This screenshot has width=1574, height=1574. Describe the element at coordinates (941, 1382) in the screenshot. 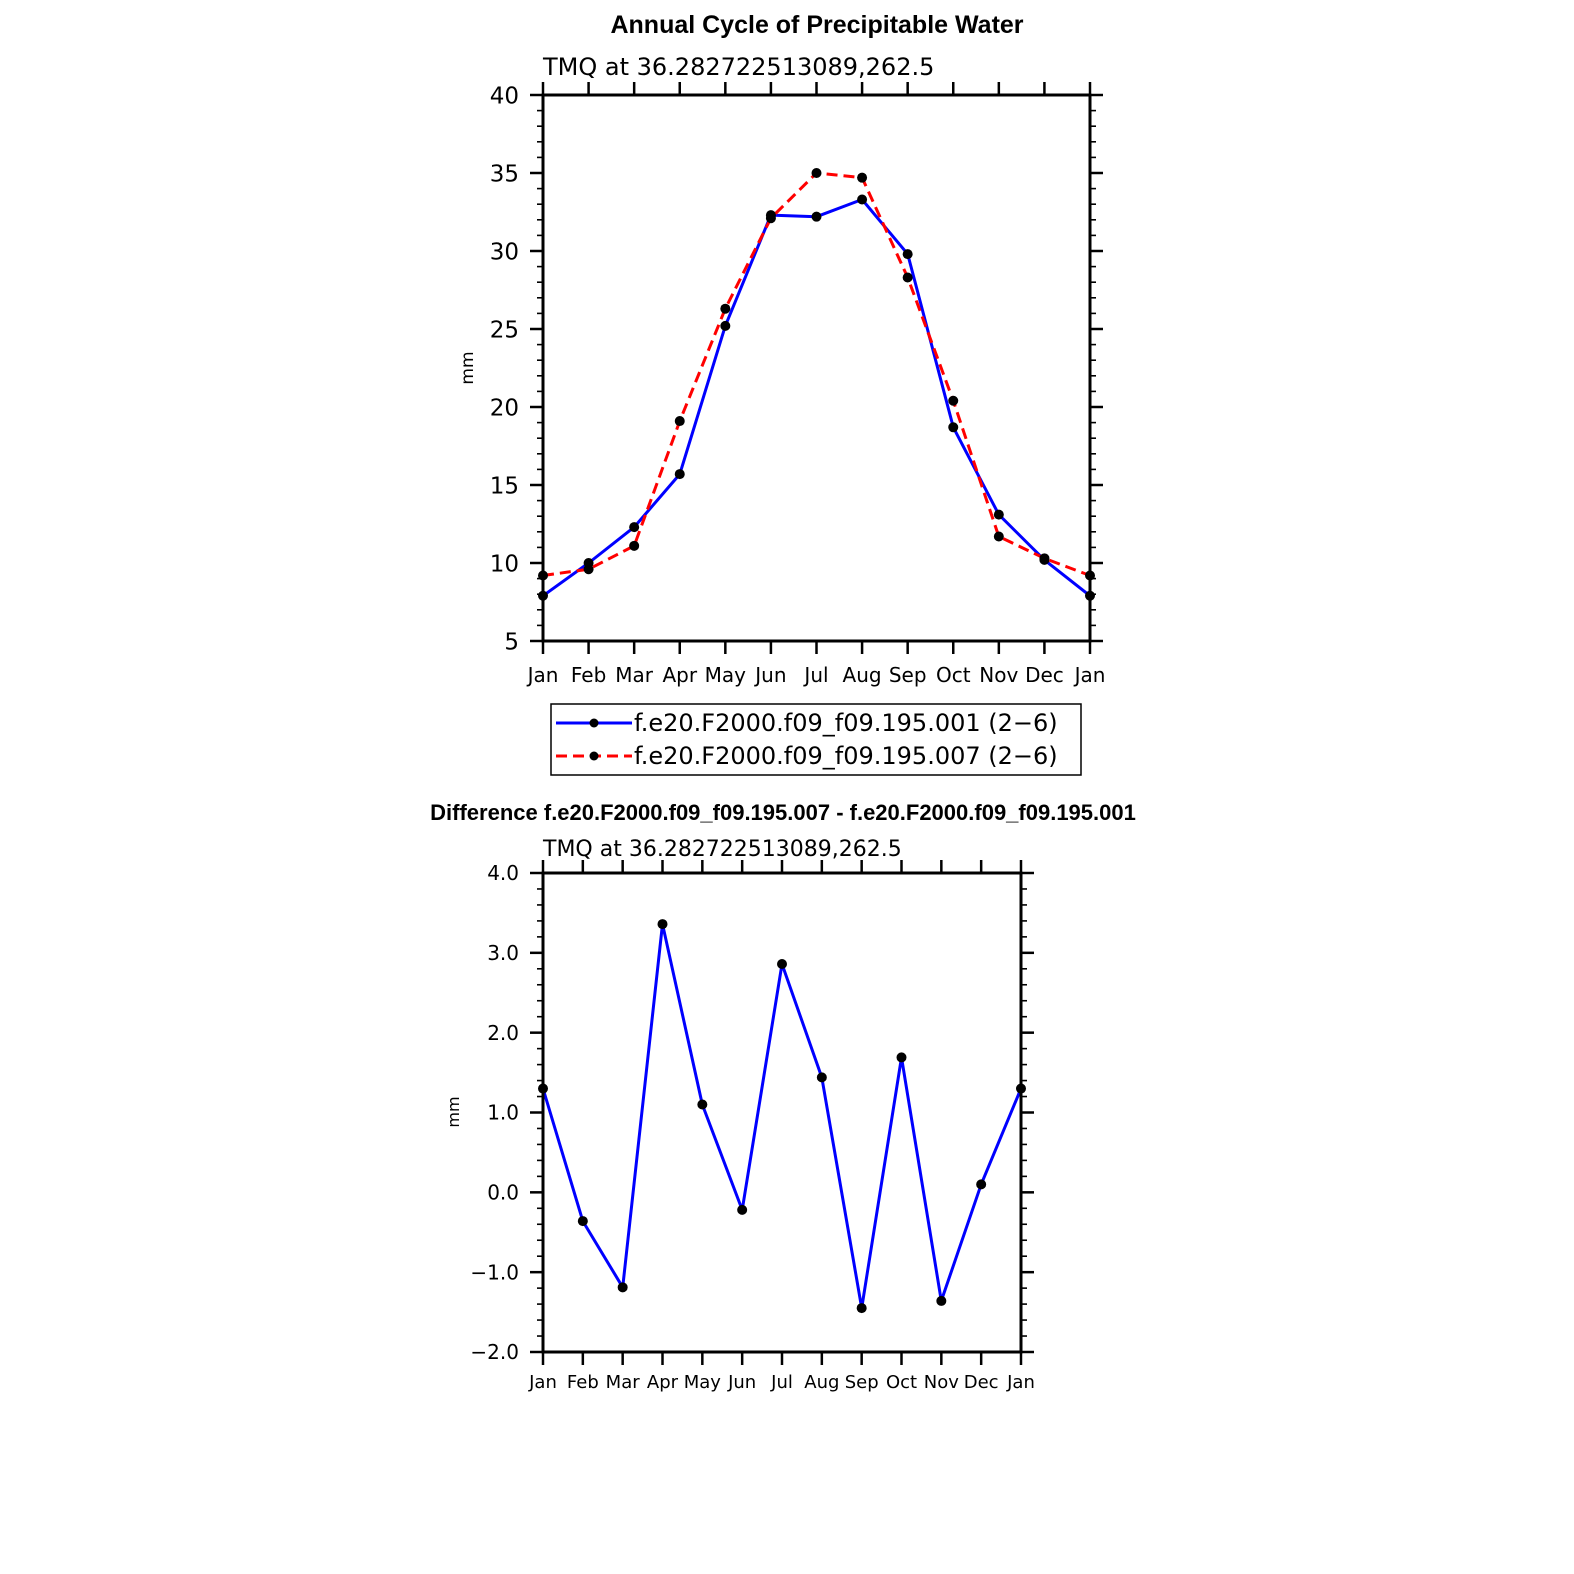

I see `chart2-xtick-label-nov-10: Nov` at that location.